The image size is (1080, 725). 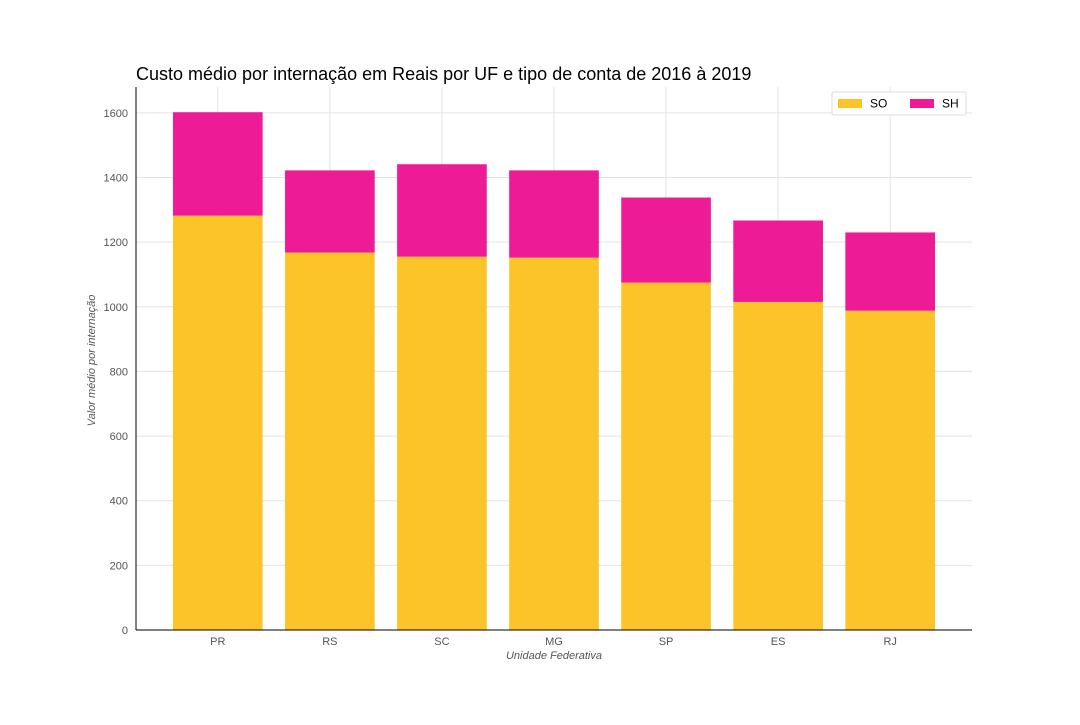 I want to click on bar-so-sp, so click(x=666, y=456).